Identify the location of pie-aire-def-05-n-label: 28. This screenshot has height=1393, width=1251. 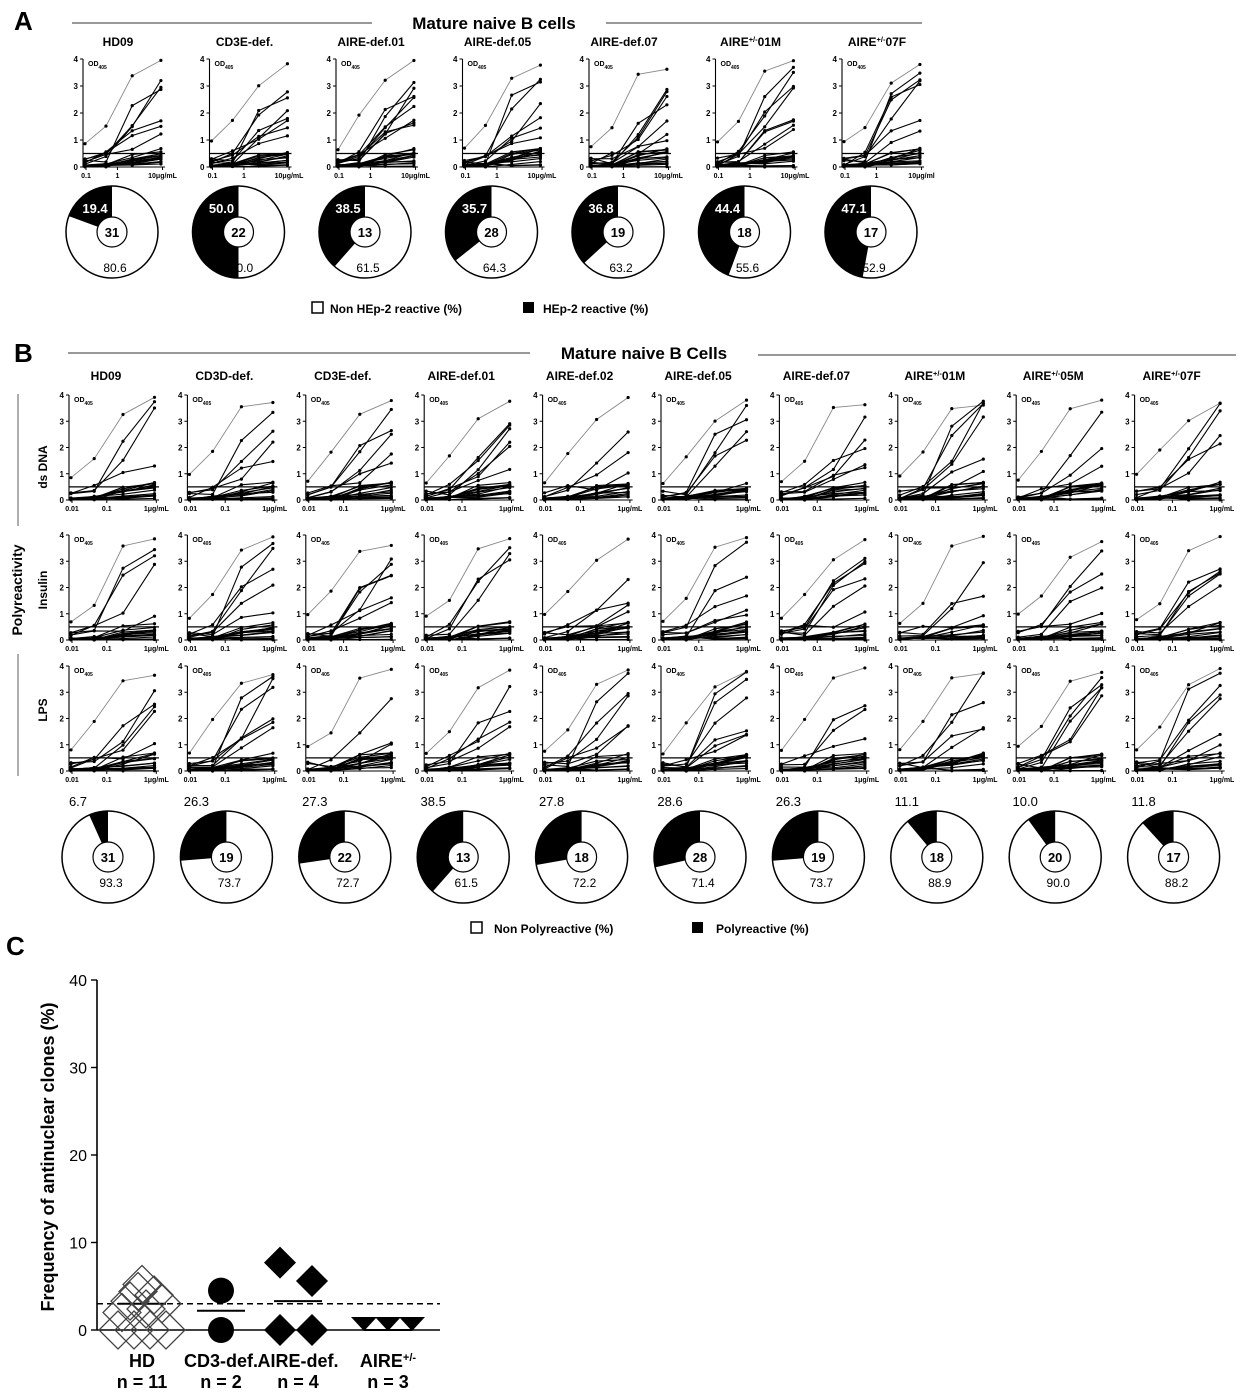
(700, 857).